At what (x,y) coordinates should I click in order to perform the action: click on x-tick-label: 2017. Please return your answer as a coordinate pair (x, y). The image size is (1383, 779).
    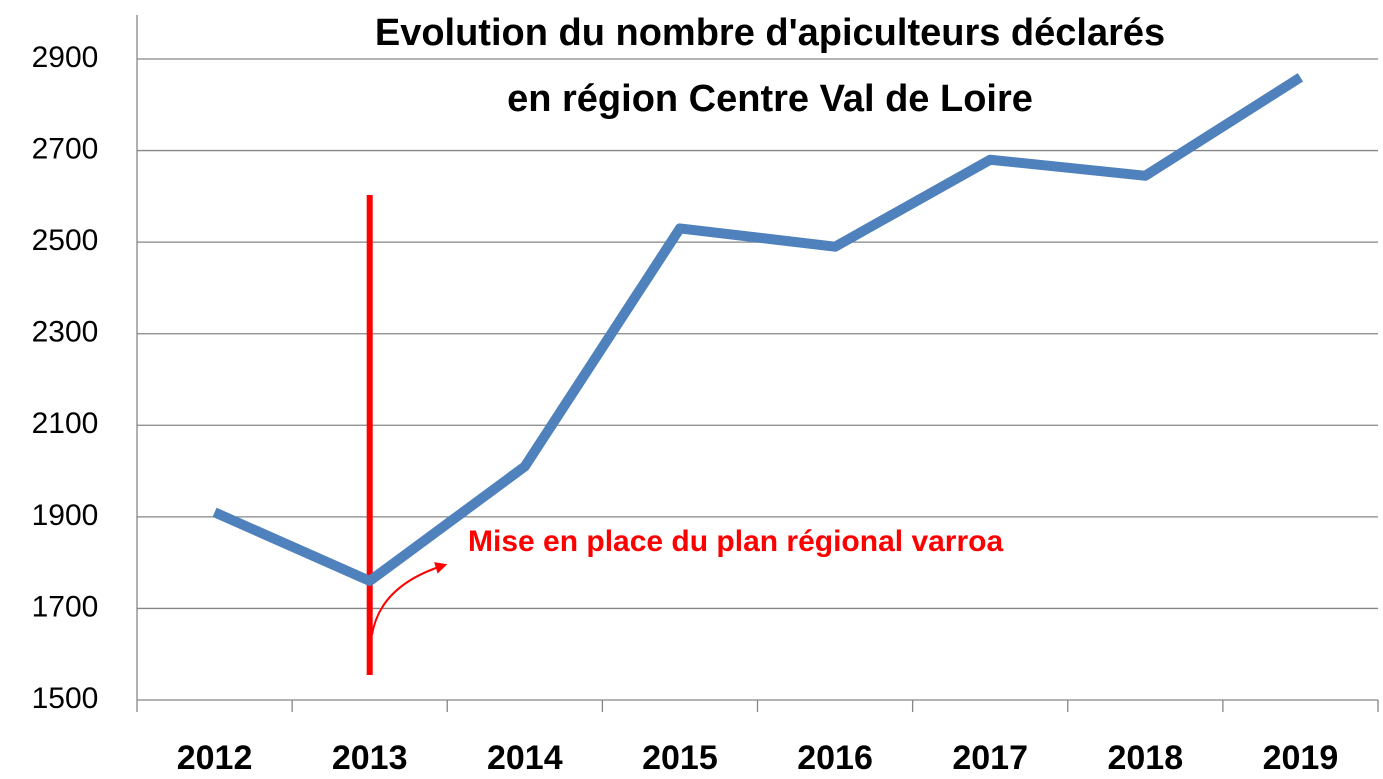
    Looking at the image, I should click on (990, 758).